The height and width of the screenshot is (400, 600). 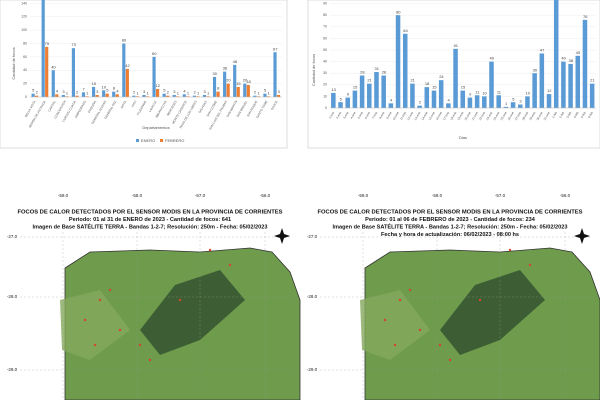 What do you see at coordinates (218, 88) in the screenshot?
I see `data-label: 8` at bounding box center [218, 88].